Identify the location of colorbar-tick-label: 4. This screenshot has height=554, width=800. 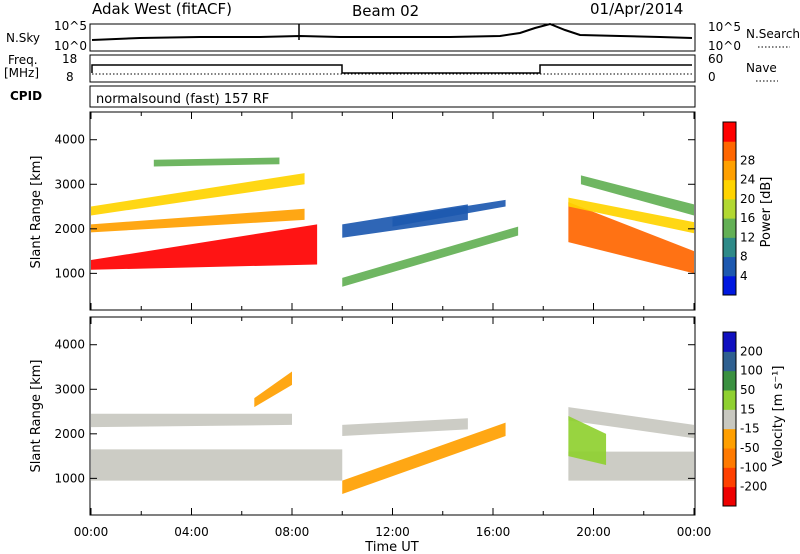
(744, 276).